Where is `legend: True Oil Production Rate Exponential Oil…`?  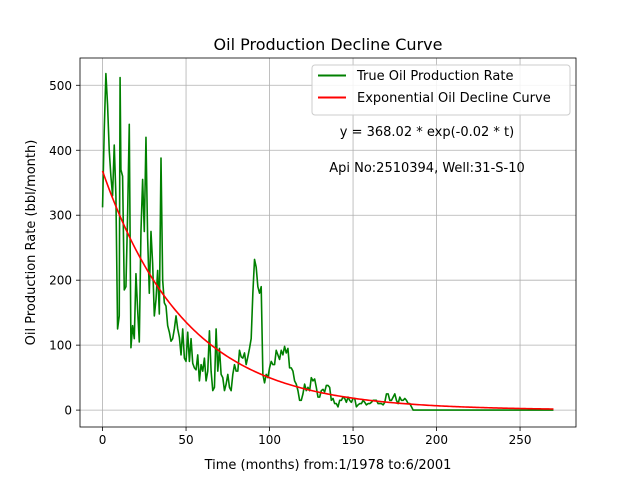
legend: True Oil Production Rate Exponential Oil… is located at coordinates (441, 90).